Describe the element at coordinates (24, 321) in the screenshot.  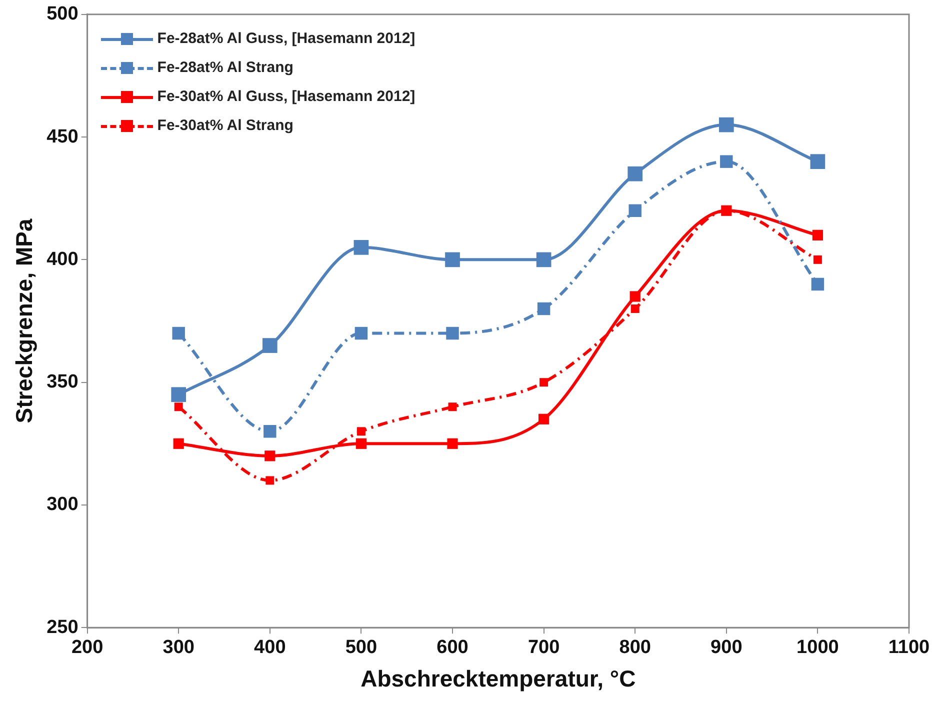
I see `y-axis-title: Streckgrenze, MPa` at that location.